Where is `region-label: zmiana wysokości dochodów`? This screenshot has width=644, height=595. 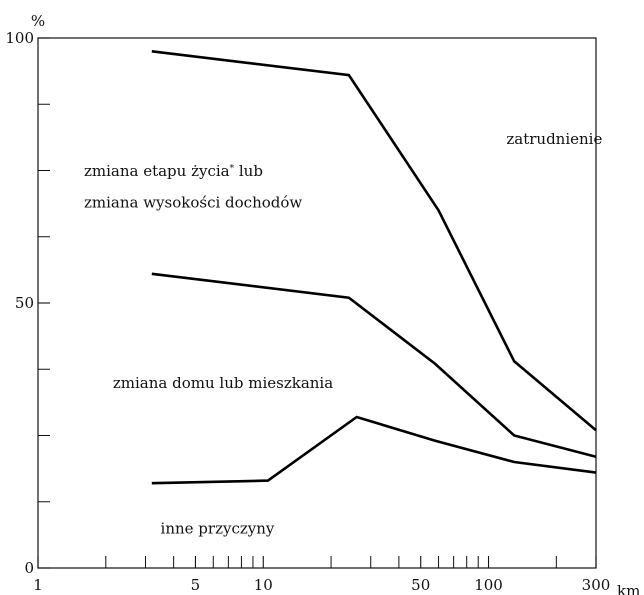 region-label: zmiana wysokości dochodów is located at coordinates (193, 203).